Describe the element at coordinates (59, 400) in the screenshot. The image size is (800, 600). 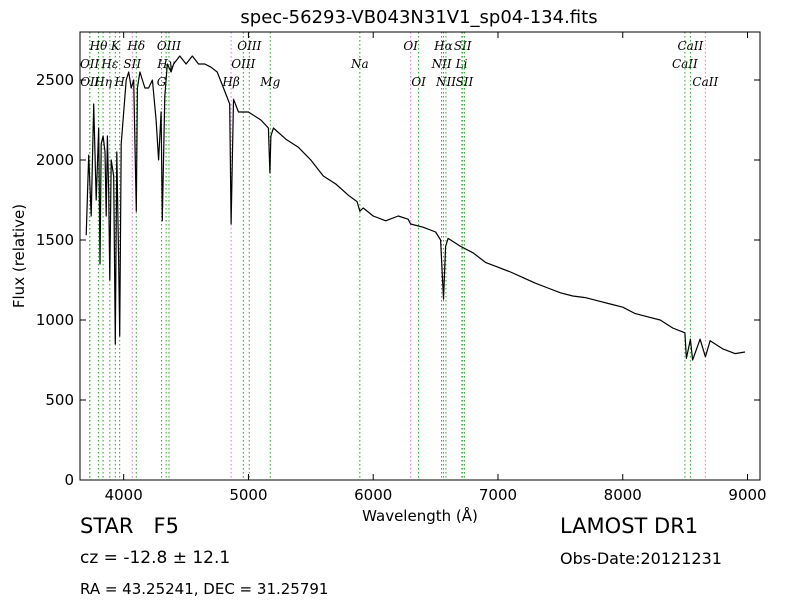
I see `y-tick-label: 500` at that location.